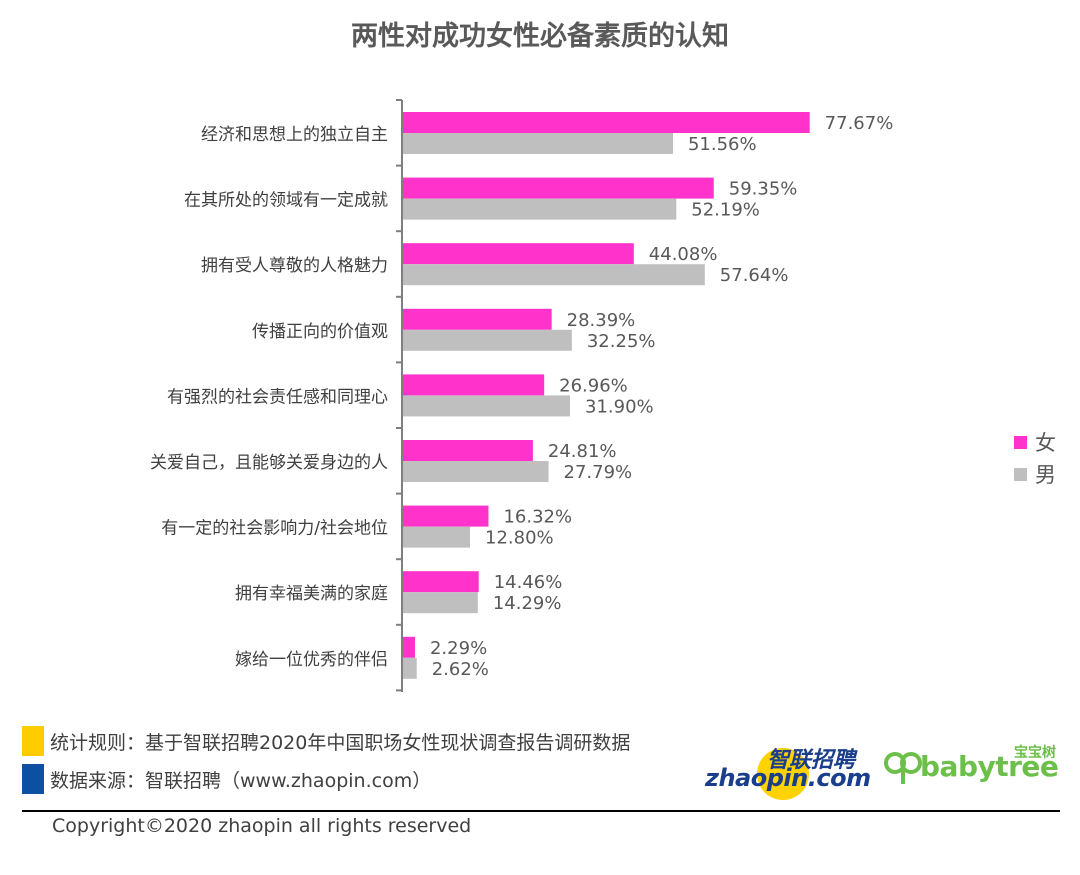 This screenshot has width=1080, height=875. What do you see at coordinates (1020, 442) in the screenshot?
I see `legend-swatch-female` at bounding box center [1020, 442].